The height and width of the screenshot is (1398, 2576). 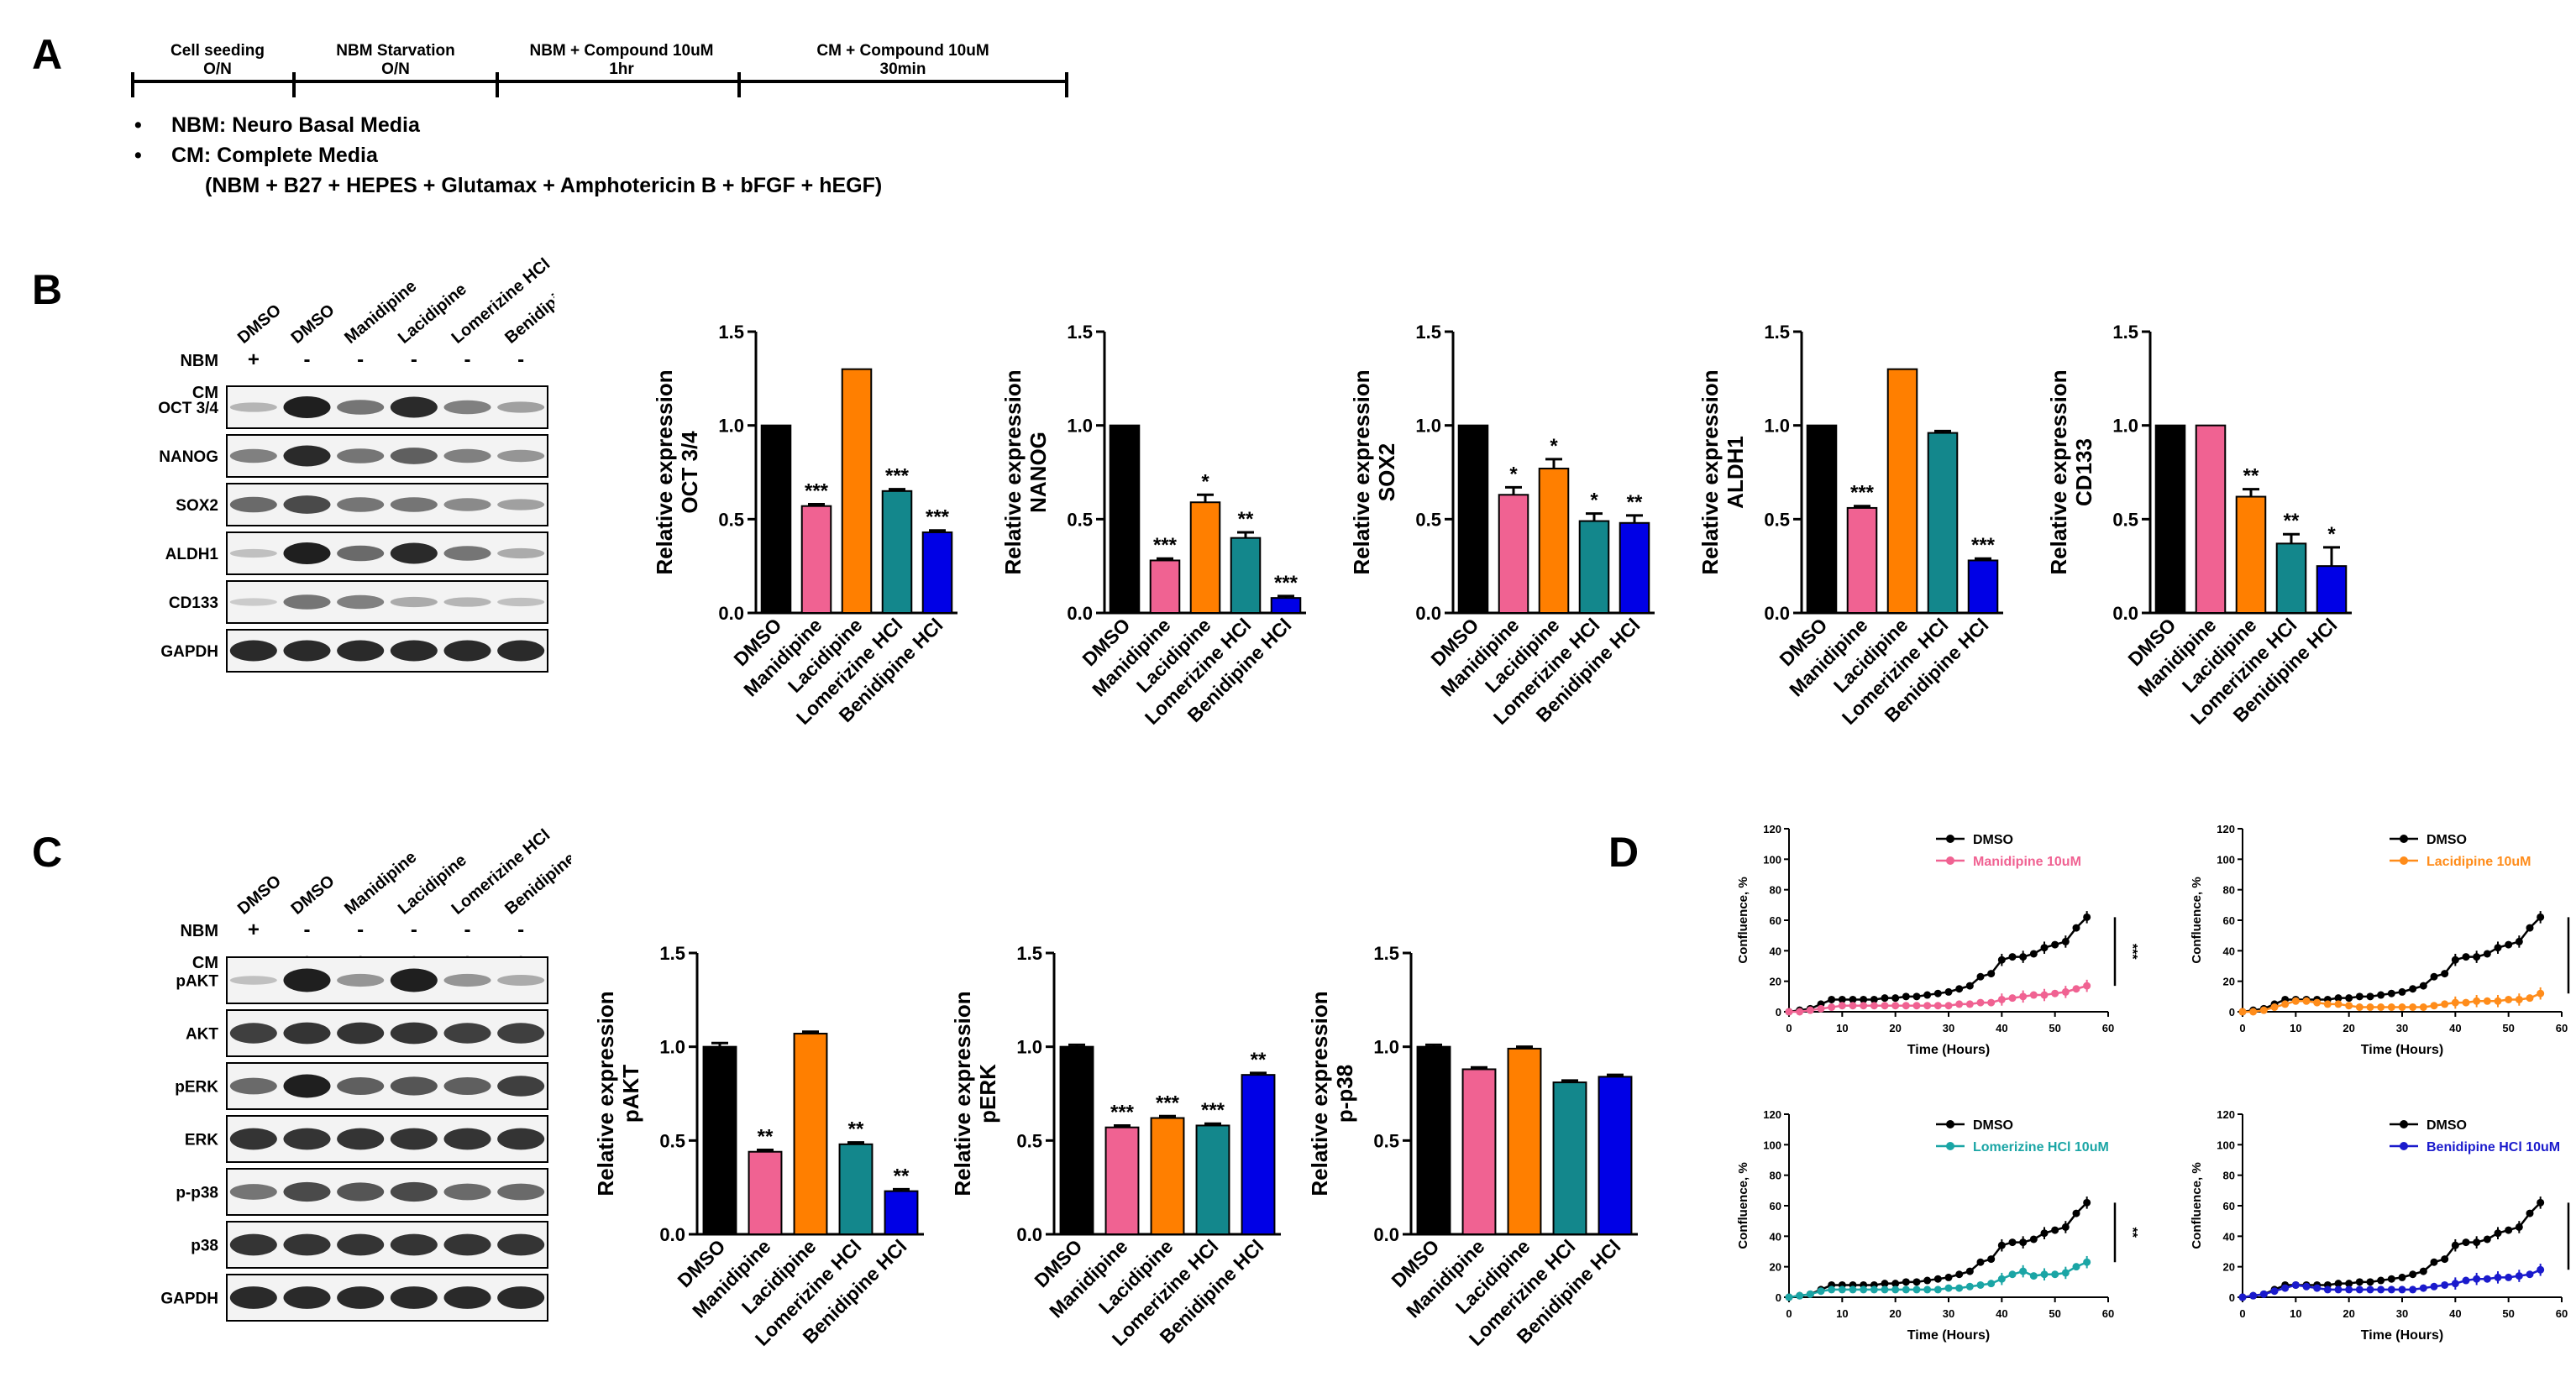 What do you see at coordinates (1775, 951) in the screenshot?
I see `y-tick-label: 40` at bounding box center [1775, 951].